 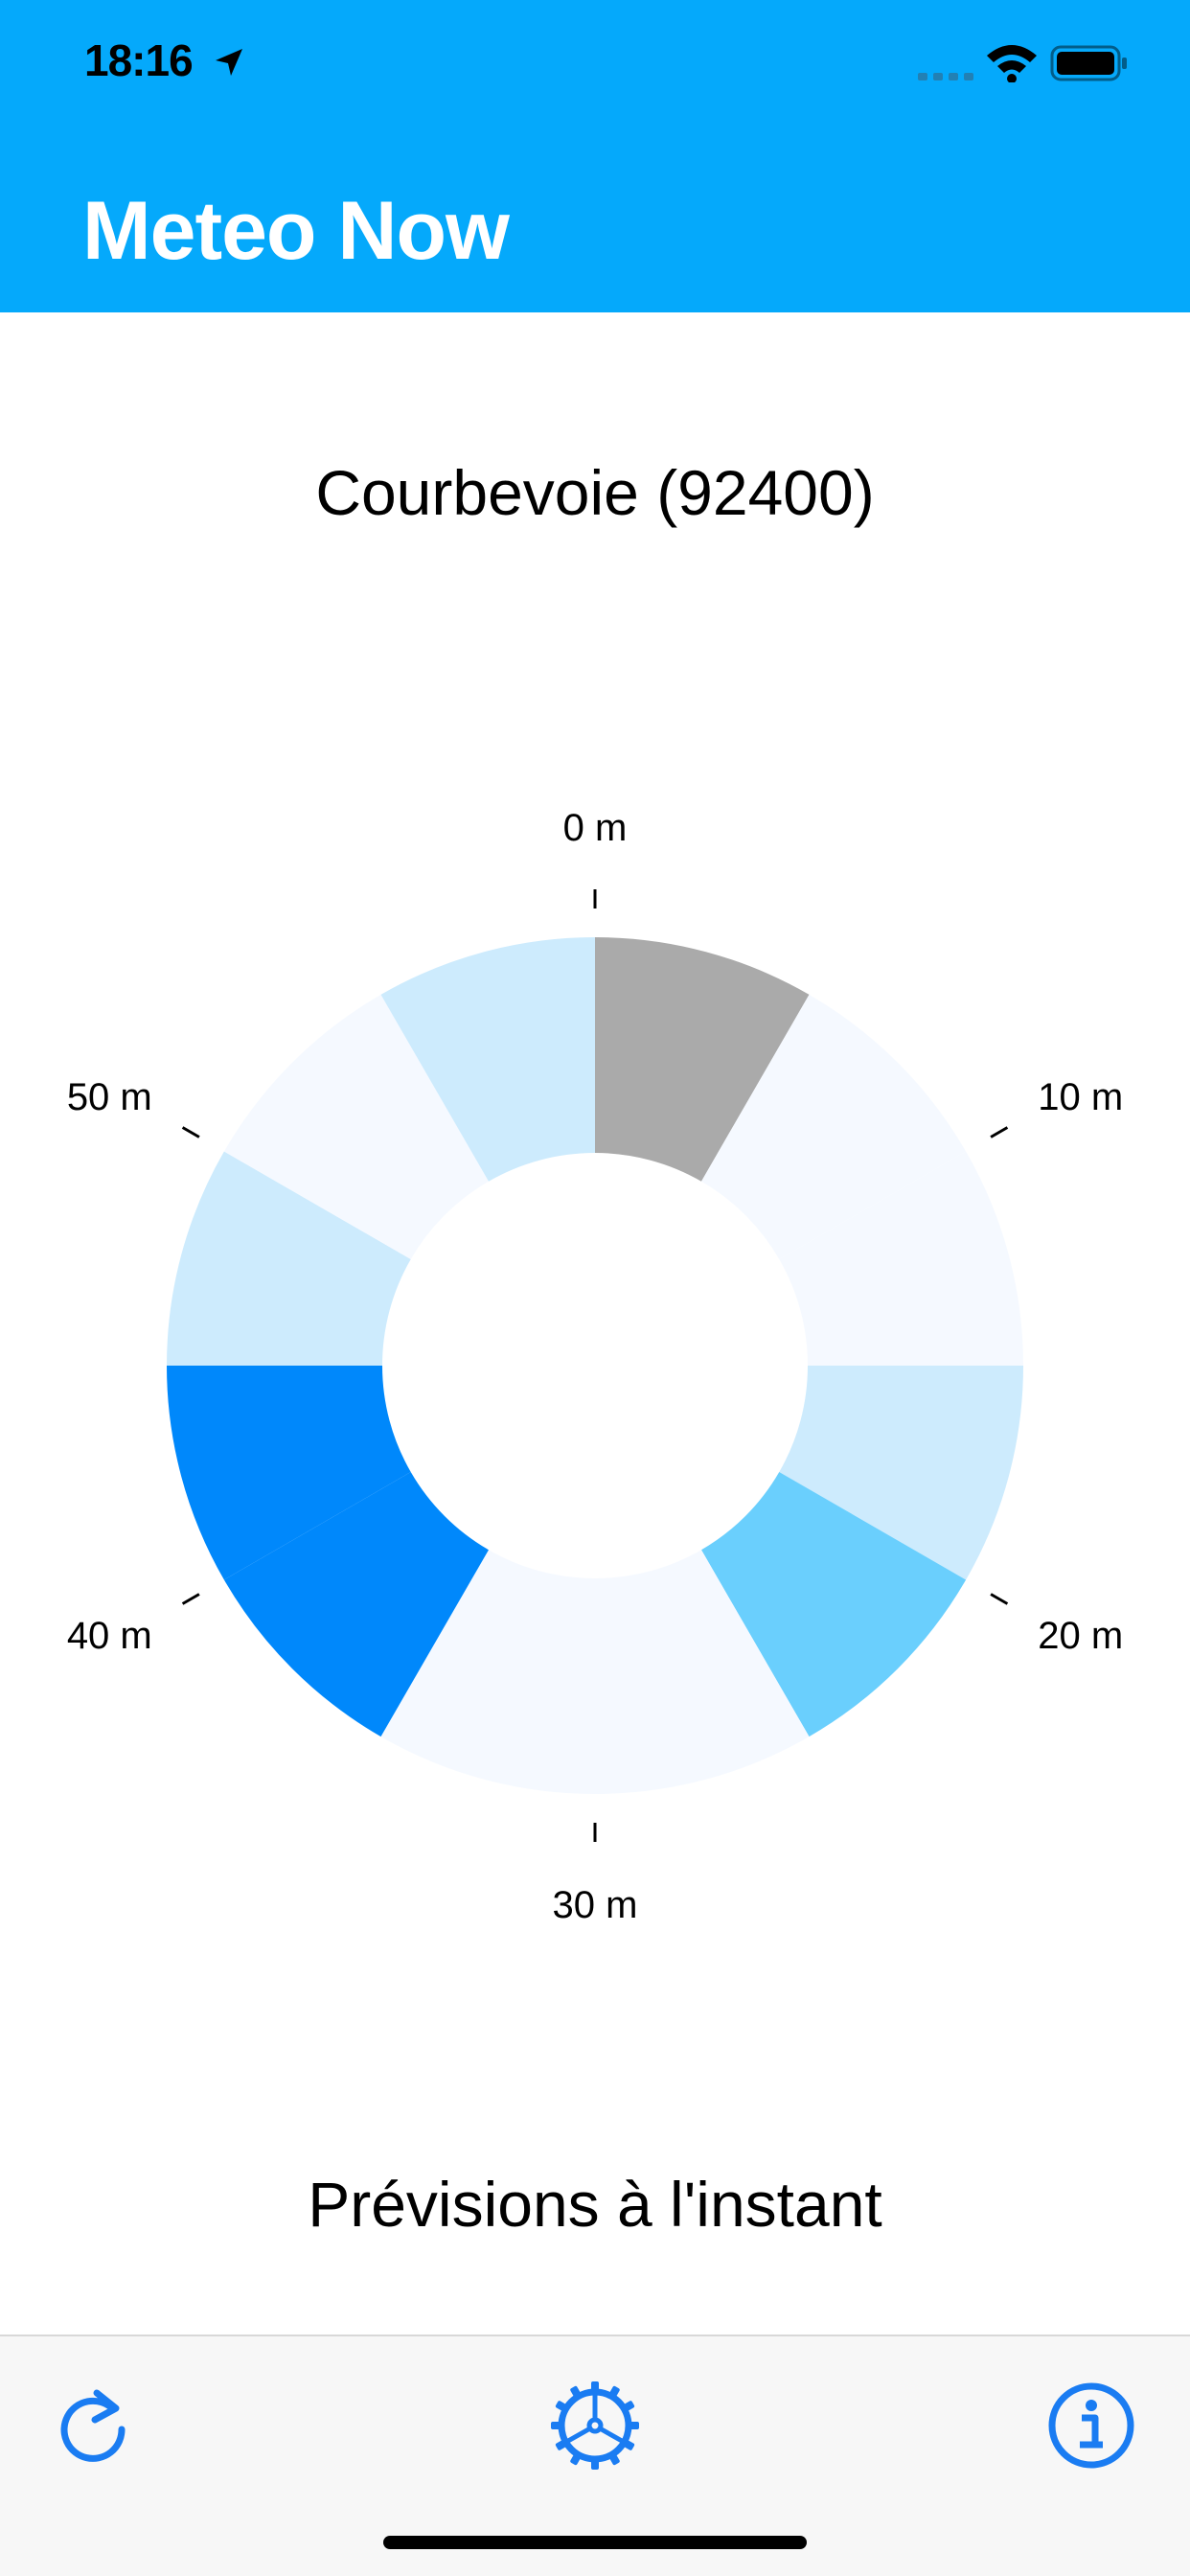 What do you see at coordinates (356, 1126) in the screenshot?
I see `donut-segment-50m` at bounding box center [356, 1126].